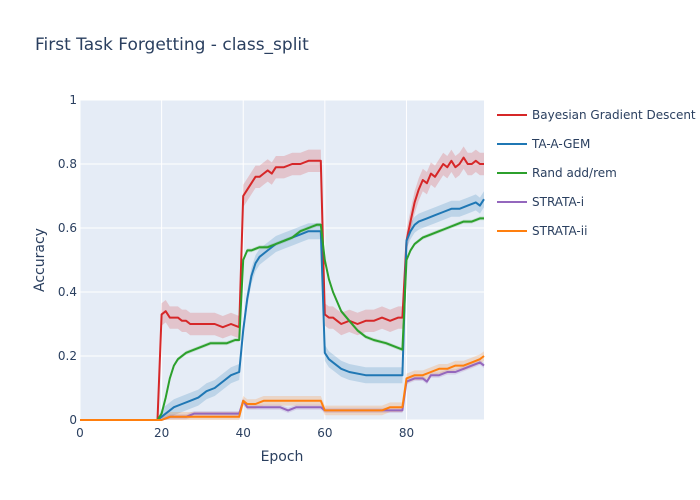  Describe the element at coordinates (161, 433) in the screenshot. I see `x-tick-label: 20` at that location.